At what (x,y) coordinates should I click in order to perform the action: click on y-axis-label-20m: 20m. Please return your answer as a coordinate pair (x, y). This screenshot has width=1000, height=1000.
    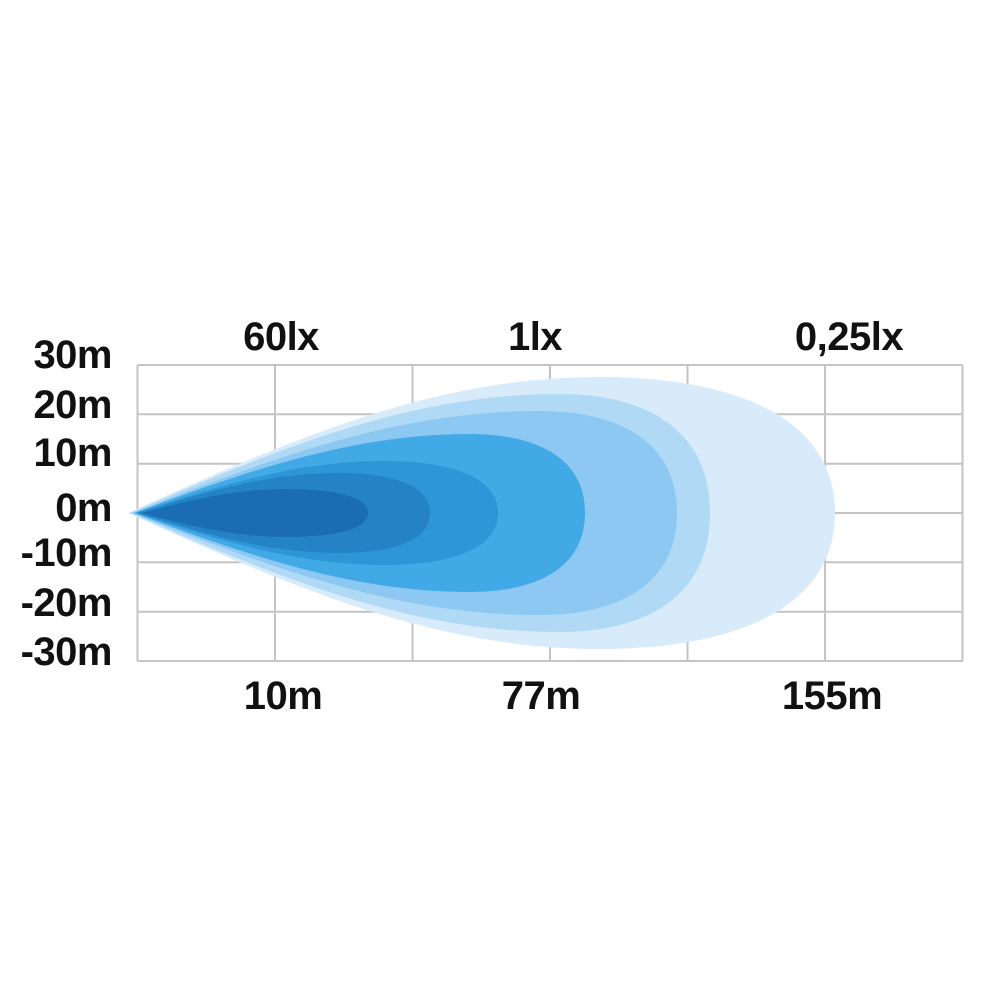
    Looking at the image, I should click on (72, 405).